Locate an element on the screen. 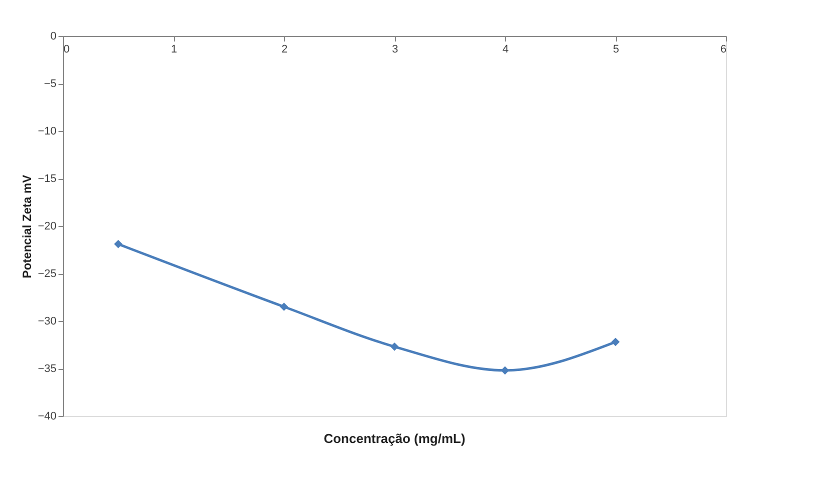 This screenshot has height=504, width=823. y-tick-label: −30 is located at coordinates (47, 322).